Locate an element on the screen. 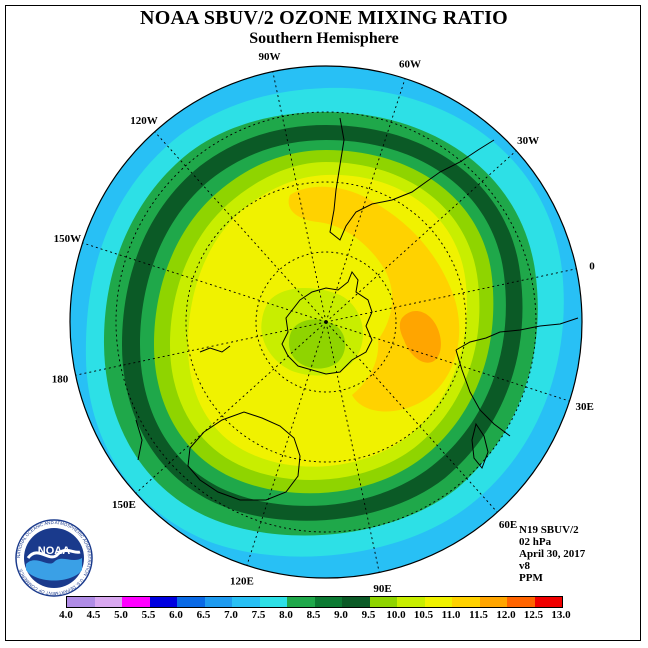 The height and width of the screenshot is (648, 648). longitude-label: 150W is located at coordinates (68, 239).